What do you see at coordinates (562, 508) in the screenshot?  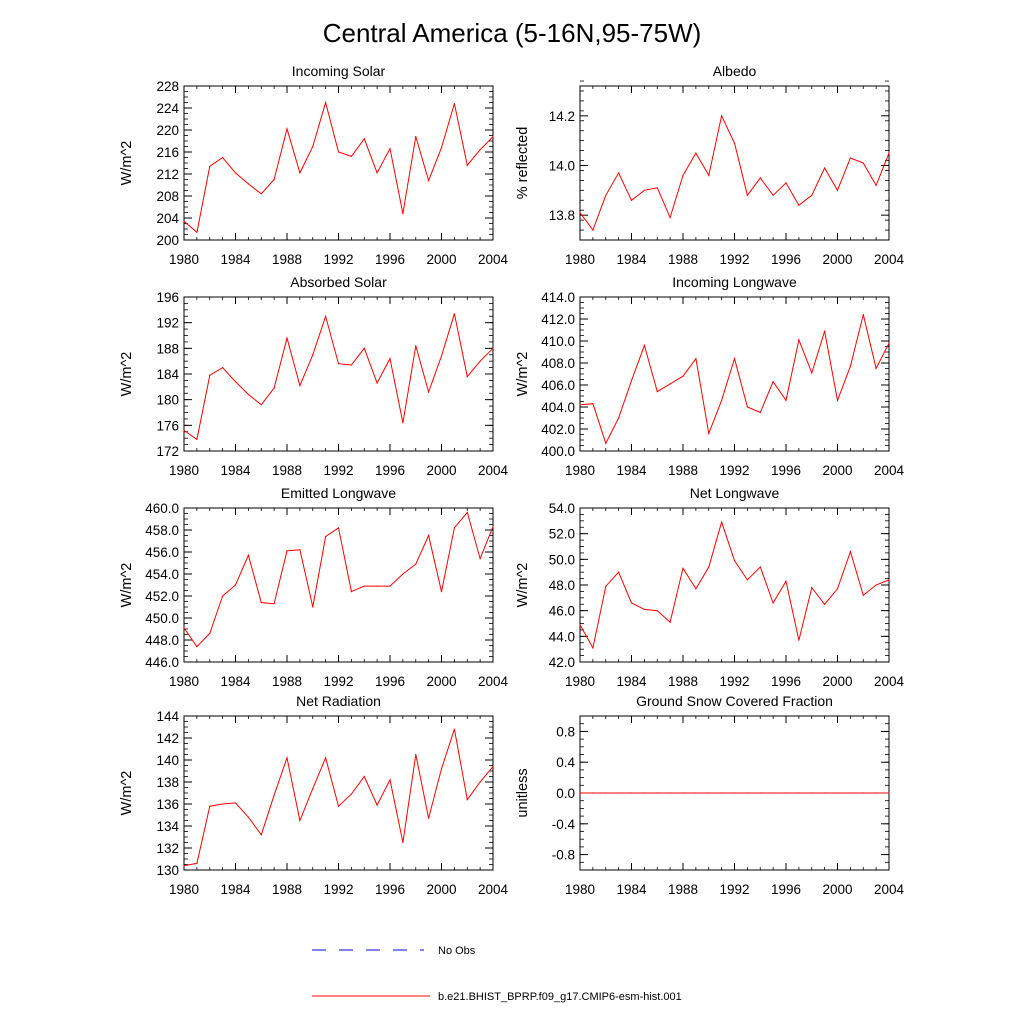 I see `y-tick-label: 54.0` at bounding box center [562, 508].